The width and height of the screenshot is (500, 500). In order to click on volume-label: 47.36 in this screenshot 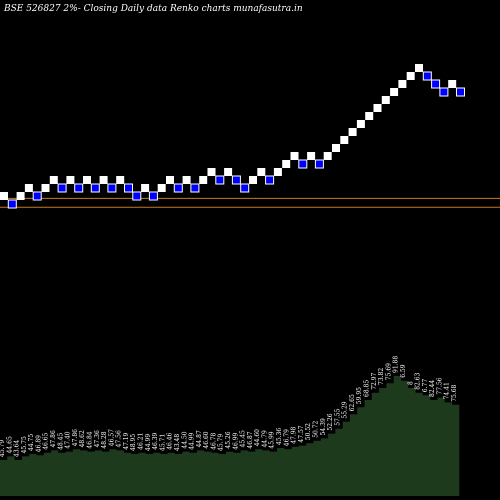, I will do `click(97, 438)`.